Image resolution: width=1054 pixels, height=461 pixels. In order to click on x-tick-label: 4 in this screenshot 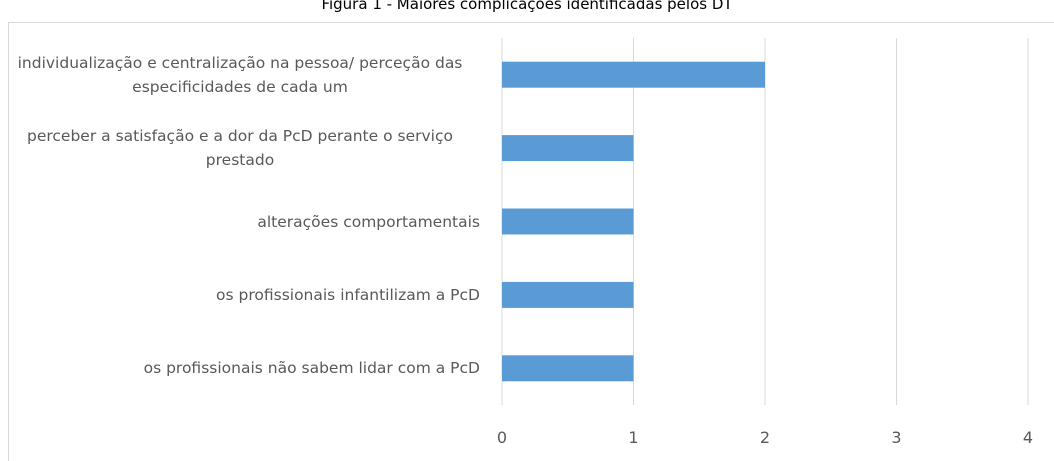, I will do `click(1028, 437)`.